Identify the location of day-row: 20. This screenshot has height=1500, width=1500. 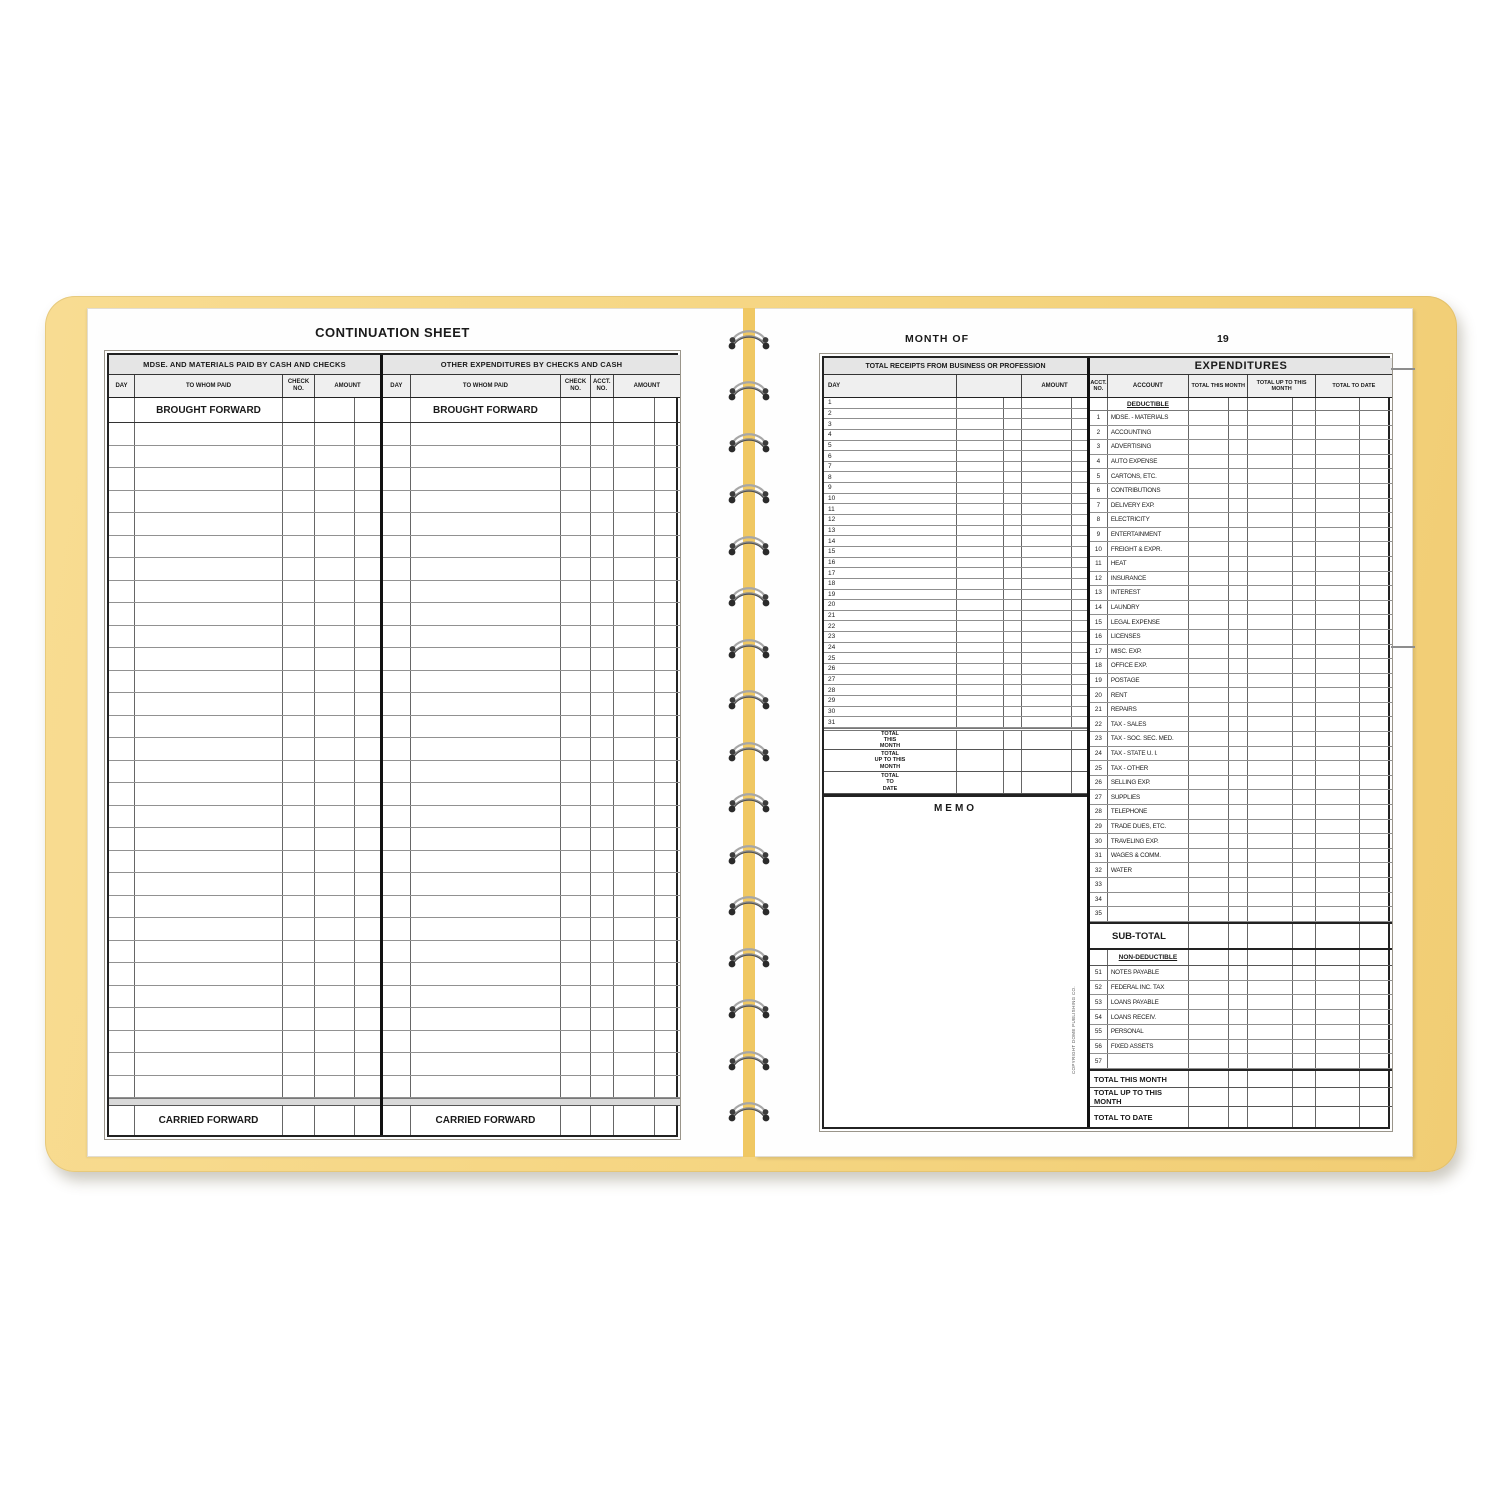
(955, 605).